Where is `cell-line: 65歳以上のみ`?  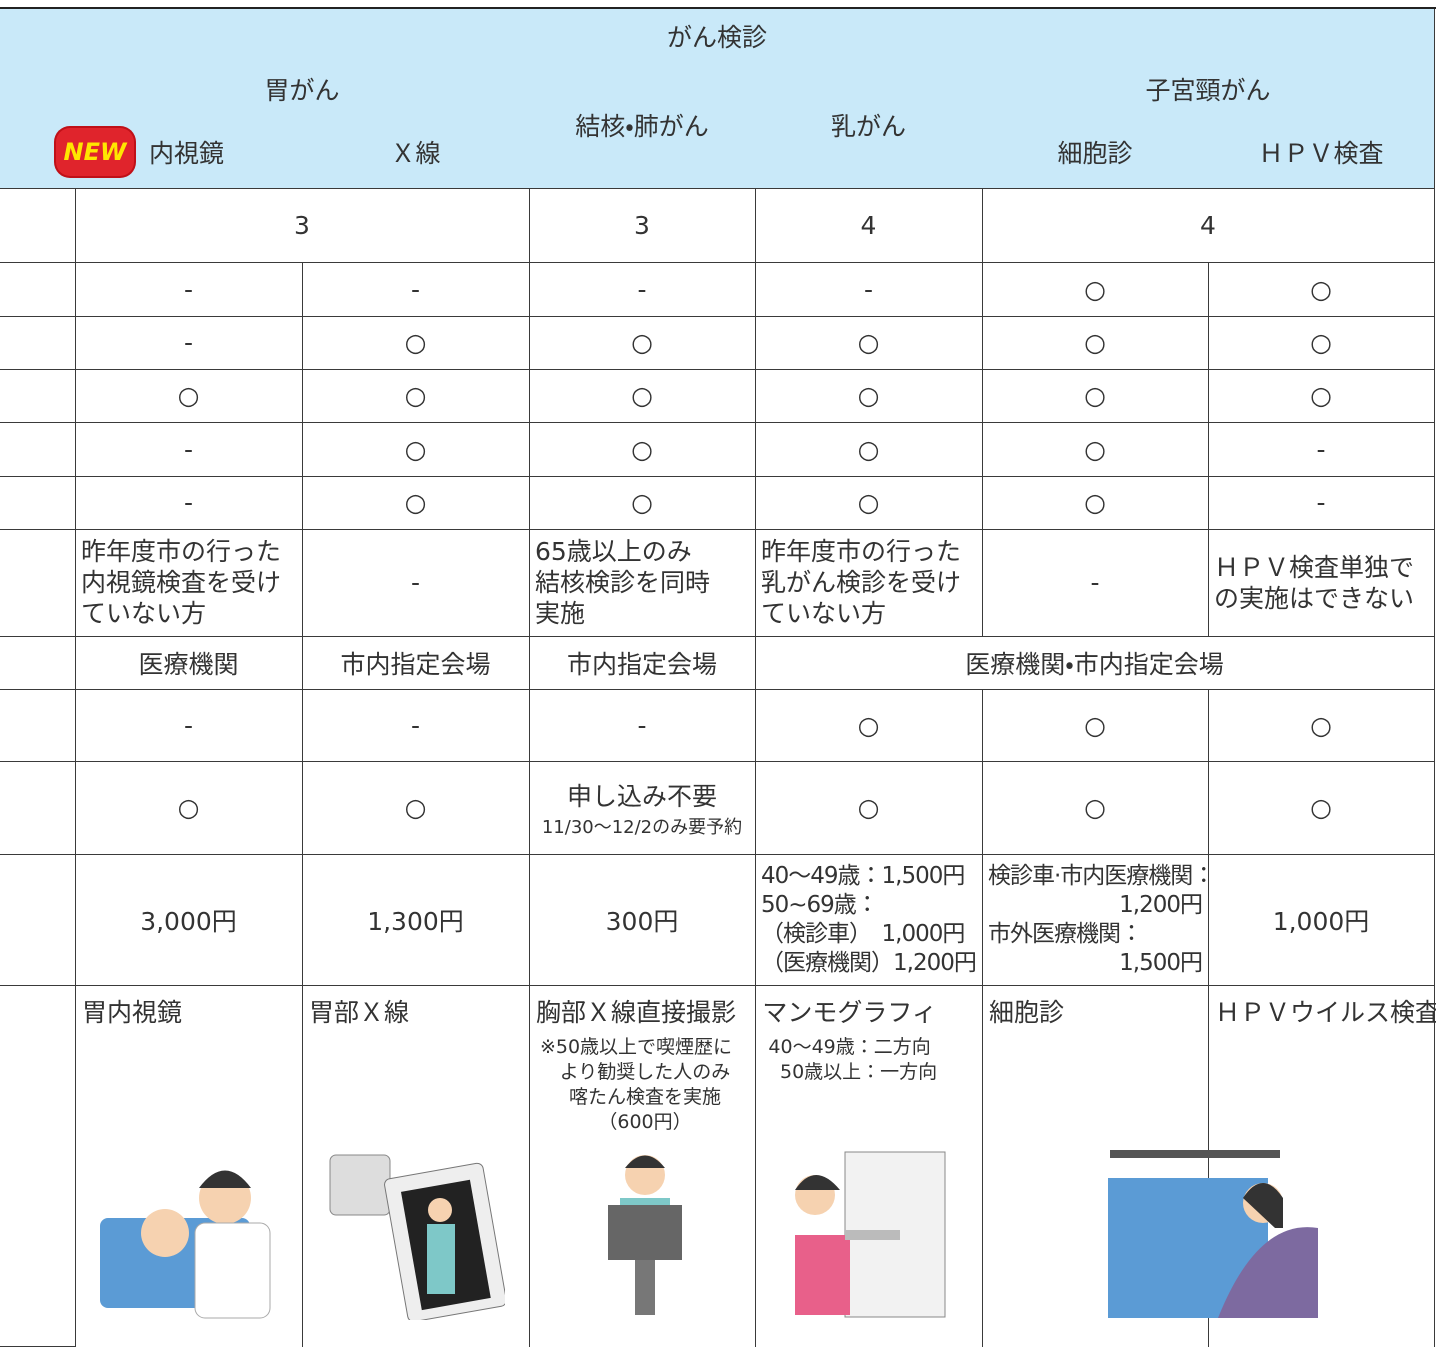 cell-line: 65歳以上のみ is located at coordinates (613, 551).